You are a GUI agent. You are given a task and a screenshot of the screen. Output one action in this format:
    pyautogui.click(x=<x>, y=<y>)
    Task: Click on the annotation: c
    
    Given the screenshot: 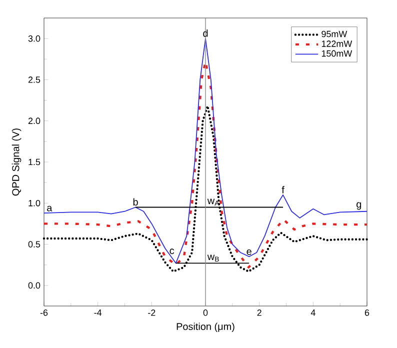 What is the action you would take?
    pyautogui.click(x=172, y=251)
    